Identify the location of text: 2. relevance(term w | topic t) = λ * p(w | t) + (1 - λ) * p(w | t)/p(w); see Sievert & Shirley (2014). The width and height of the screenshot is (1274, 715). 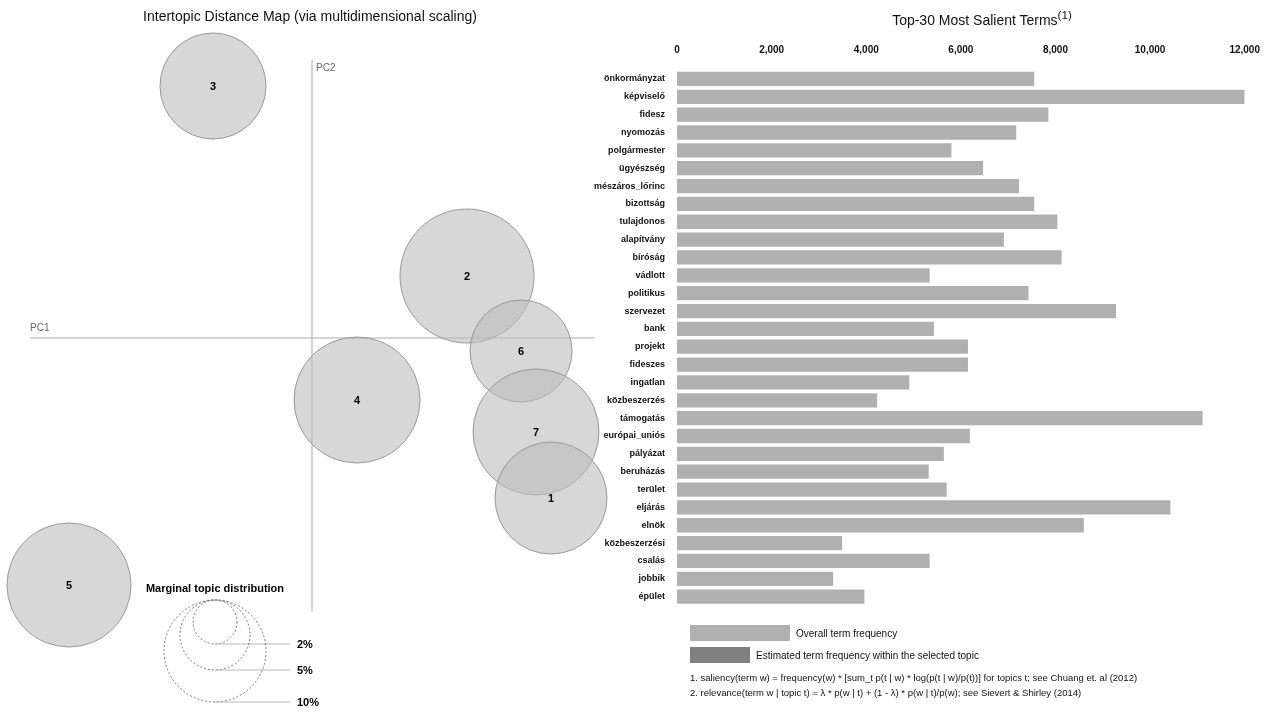
(886, 693).